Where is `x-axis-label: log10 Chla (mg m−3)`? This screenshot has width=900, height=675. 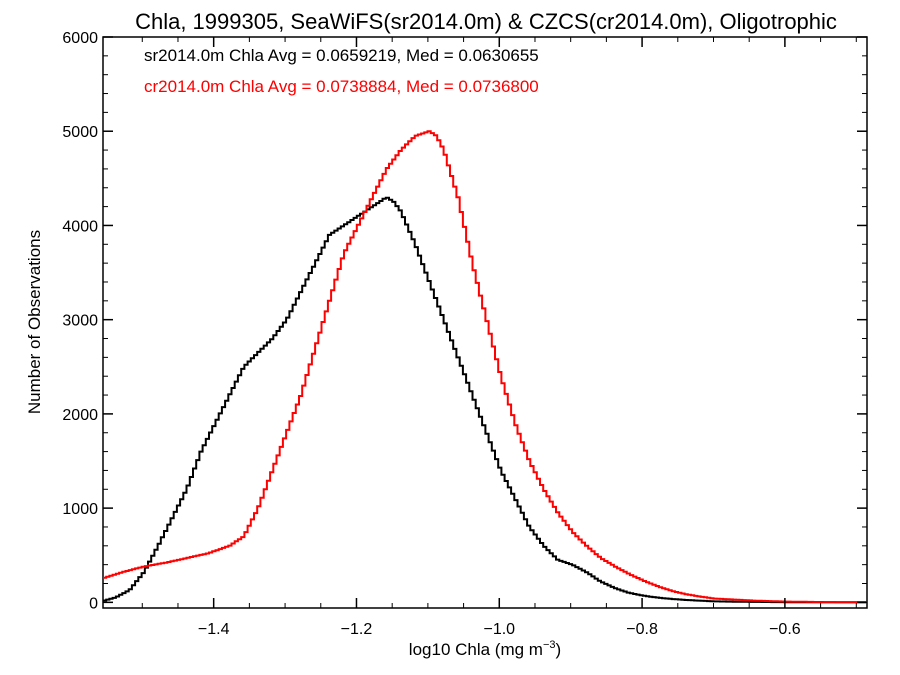 x-axis-label: log10 Chla (mg m−3) is located at coordinates (485, 649).